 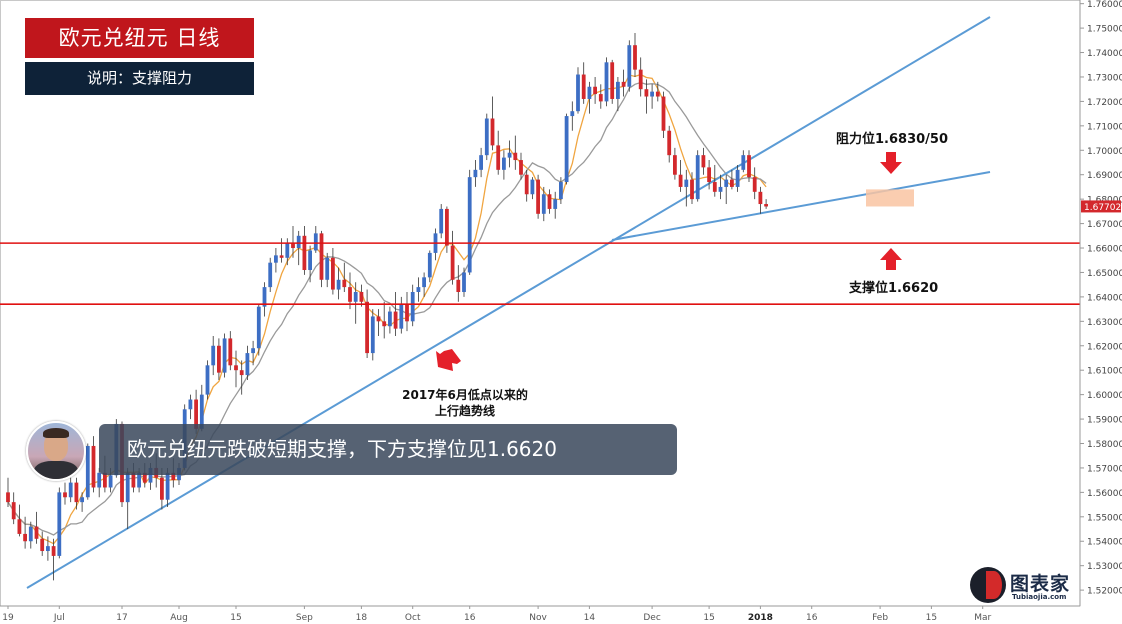 What do you see at coordinates (1104, 421) in the screenshot?
I see `y-tick-label: 1.59000` at bounding box center [1104, 421].